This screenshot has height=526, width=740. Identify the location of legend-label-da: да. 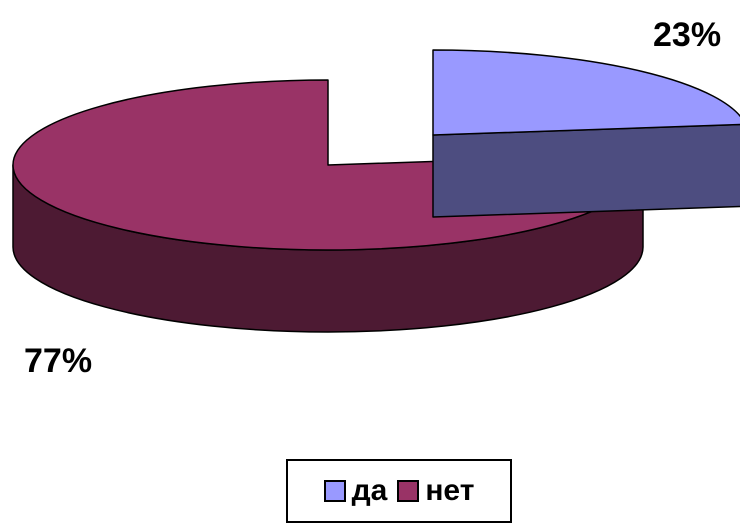
(369, 490).